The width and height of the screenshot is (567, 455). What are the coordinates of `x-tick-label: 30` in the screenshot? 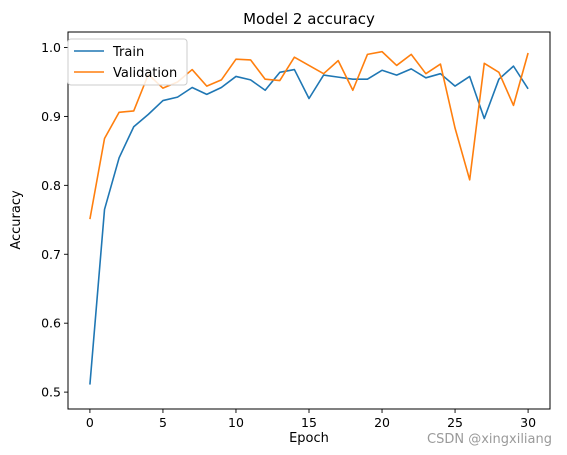 It's located at (528, 422).